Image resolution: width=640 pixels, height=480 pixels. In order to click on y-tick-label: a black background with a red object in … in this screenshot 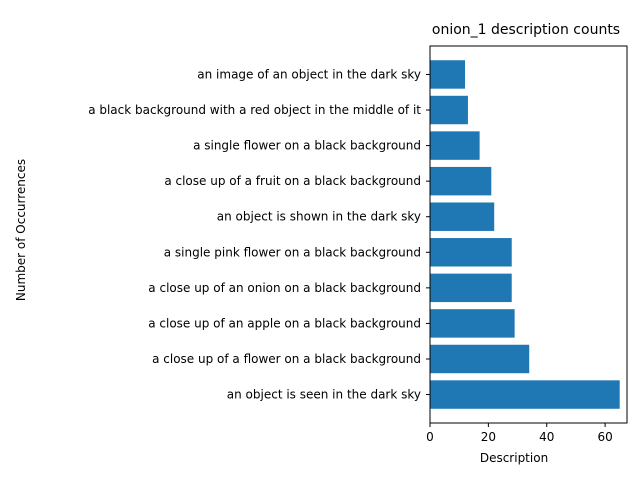, I will do `click(254, 110)`.